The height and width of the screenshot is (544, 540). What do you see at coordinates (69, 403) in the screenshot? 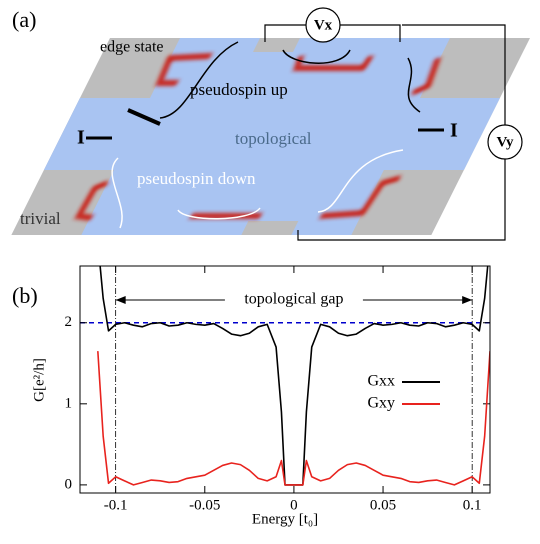
I see `y-tick-label: 1` at bounding box center [69, 403].